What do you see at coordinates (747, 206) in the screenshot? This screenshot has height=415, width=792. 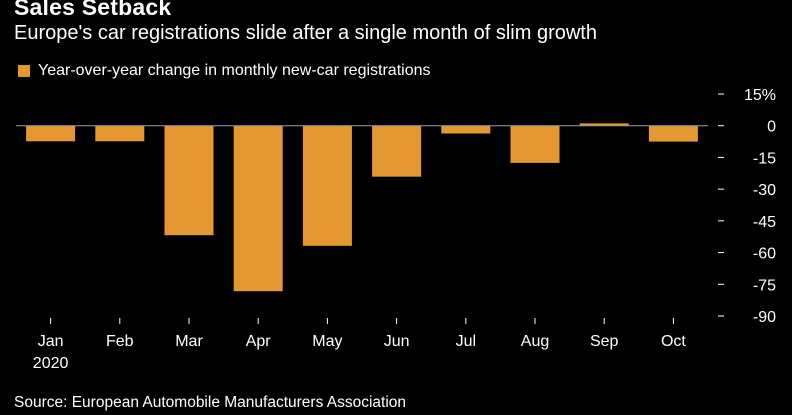 I see `y-axis: 15% 0 -15 -30 -45 -60 -75 -90` at bounding box center [747, 206].